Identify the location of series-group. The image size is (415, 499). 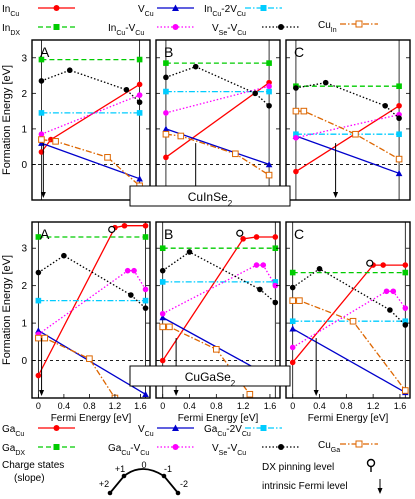
(349, 329).